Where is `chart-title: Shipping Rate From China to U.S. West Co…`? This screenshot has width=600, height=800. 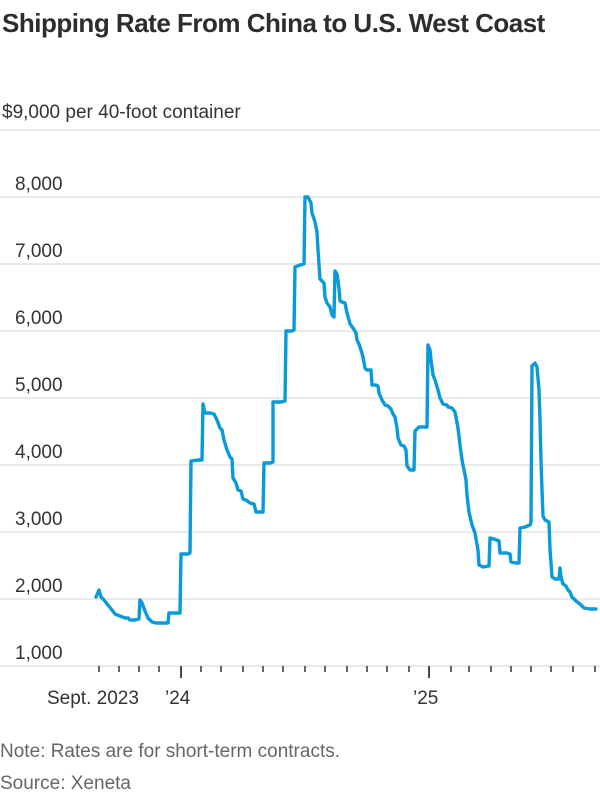
chart-title: Shipping Rate From China to U.S. West Co… is located at coordinates (273, 23).